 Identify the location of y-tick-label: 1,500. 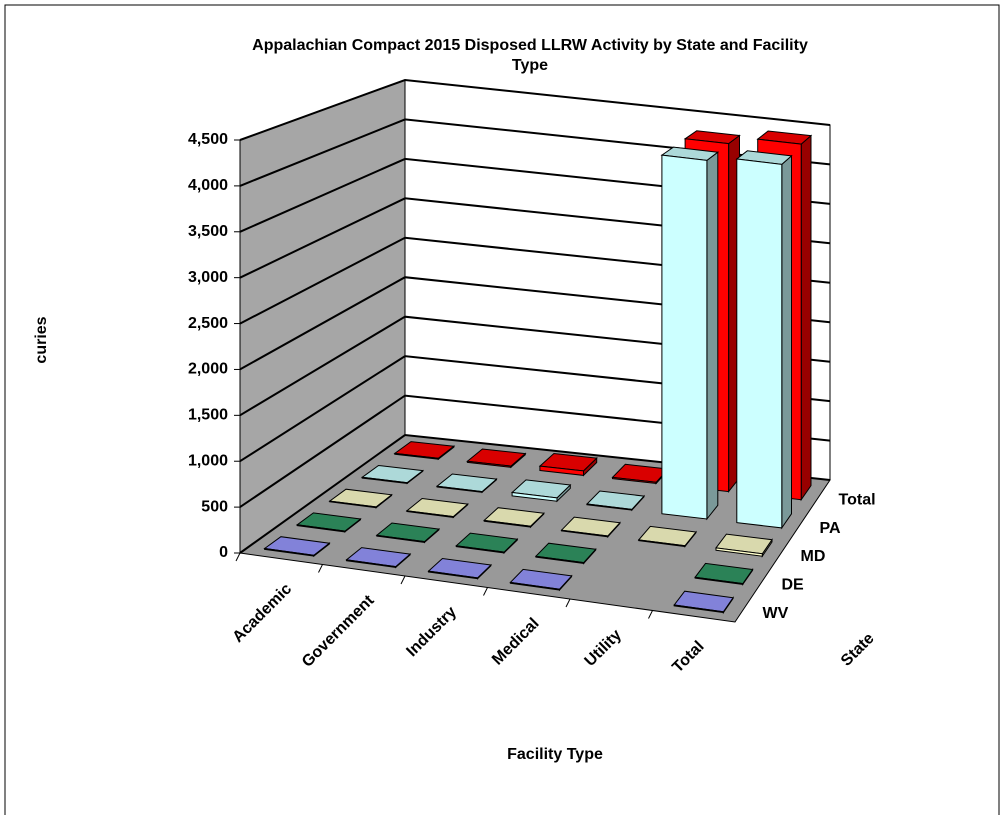
(208, 415).